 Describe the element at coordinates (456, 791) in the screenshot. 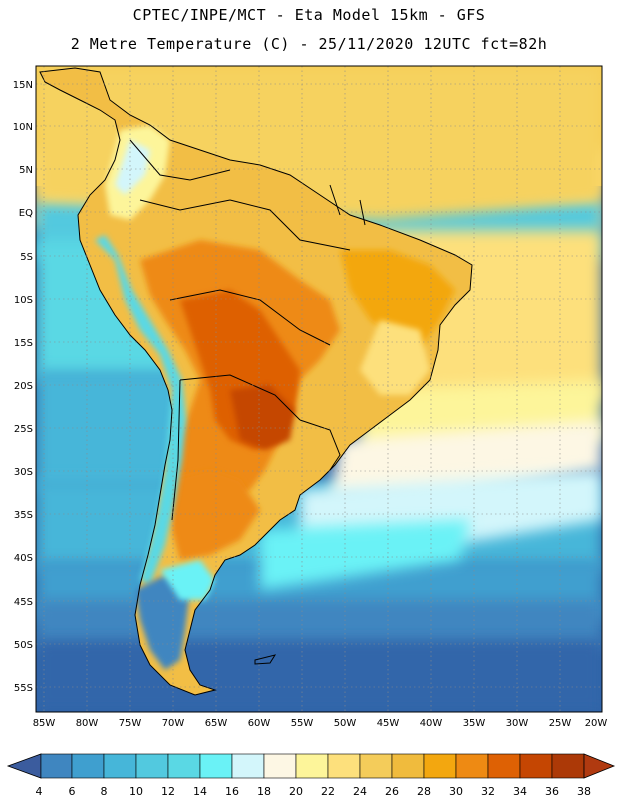

I see `colorbar-label: 30` at that location.